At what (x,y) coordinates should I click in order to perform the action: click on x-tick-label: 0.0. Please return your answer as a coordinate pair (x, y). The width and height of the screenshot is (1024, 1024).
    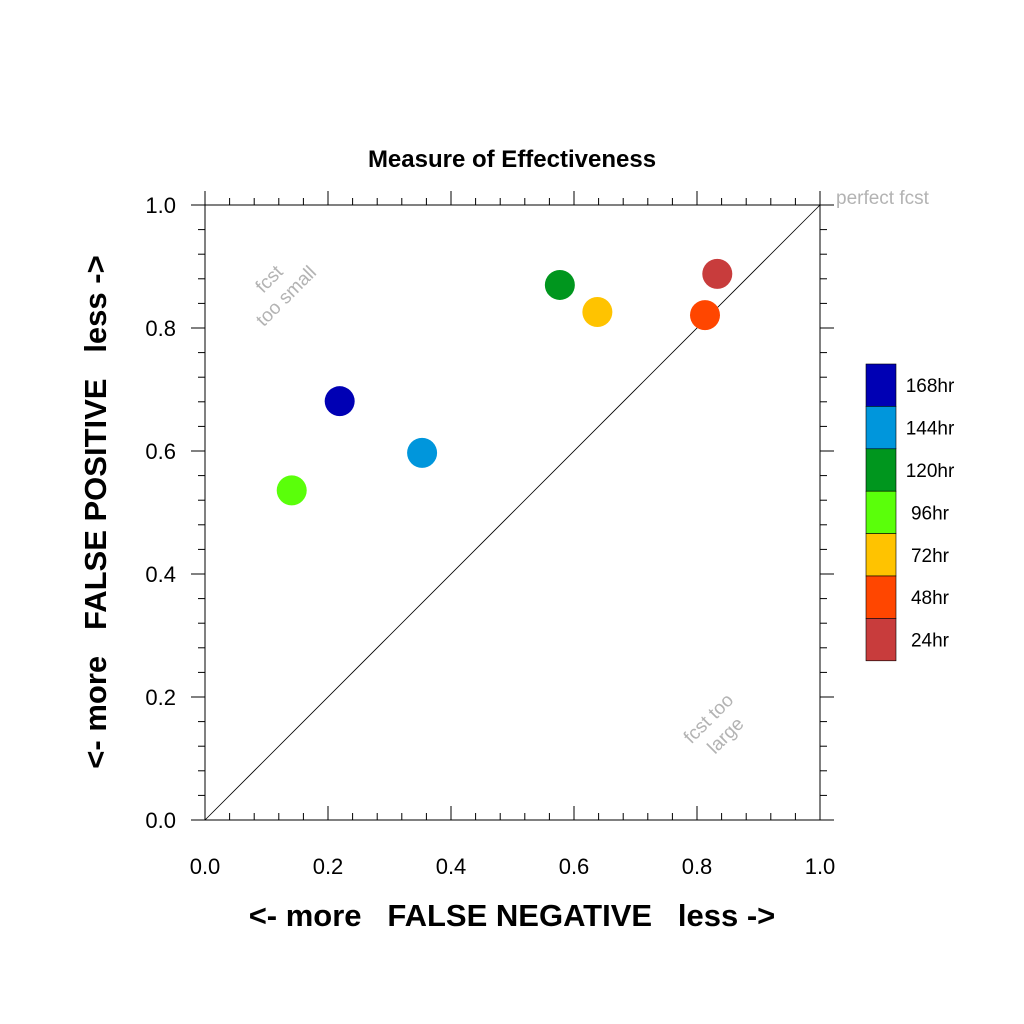
    Looking at the image, I should click on (205, 866).